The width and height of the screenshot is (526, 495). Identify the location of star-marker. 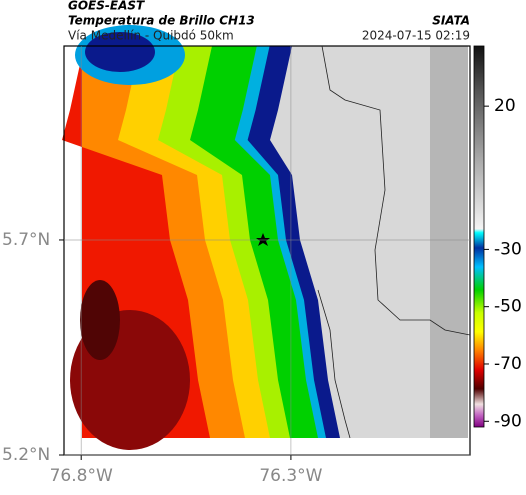
(263, 239).